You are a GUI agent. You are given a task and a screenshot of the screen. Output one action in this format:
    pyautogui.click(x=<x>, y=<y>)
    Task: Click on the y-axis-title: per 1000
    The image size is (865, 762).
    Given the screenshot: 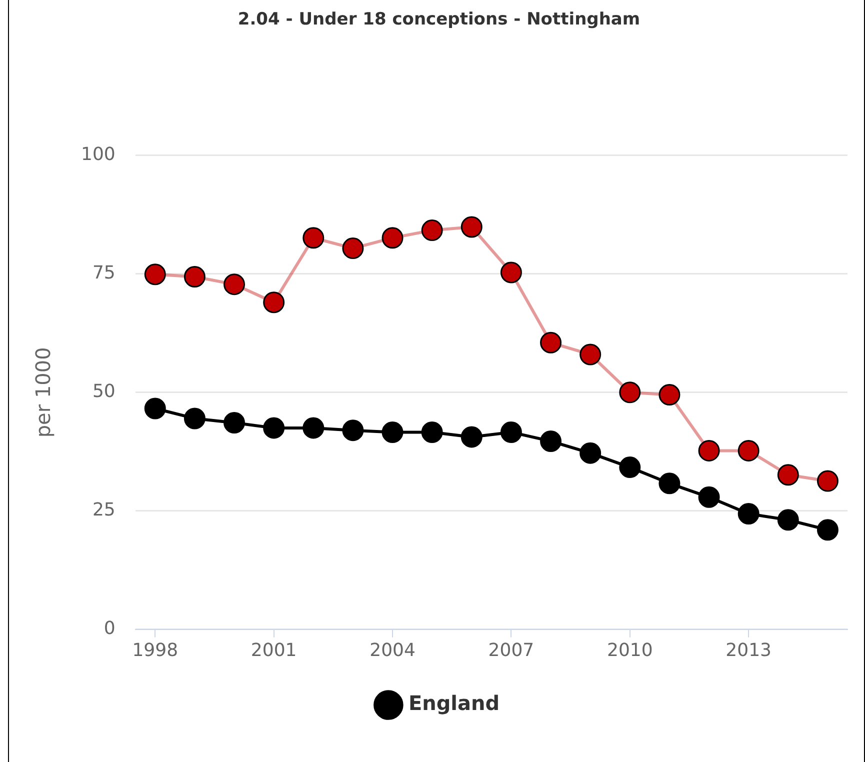 What is the action you would take?
    pyautogui.click(x=43, y=392)
    